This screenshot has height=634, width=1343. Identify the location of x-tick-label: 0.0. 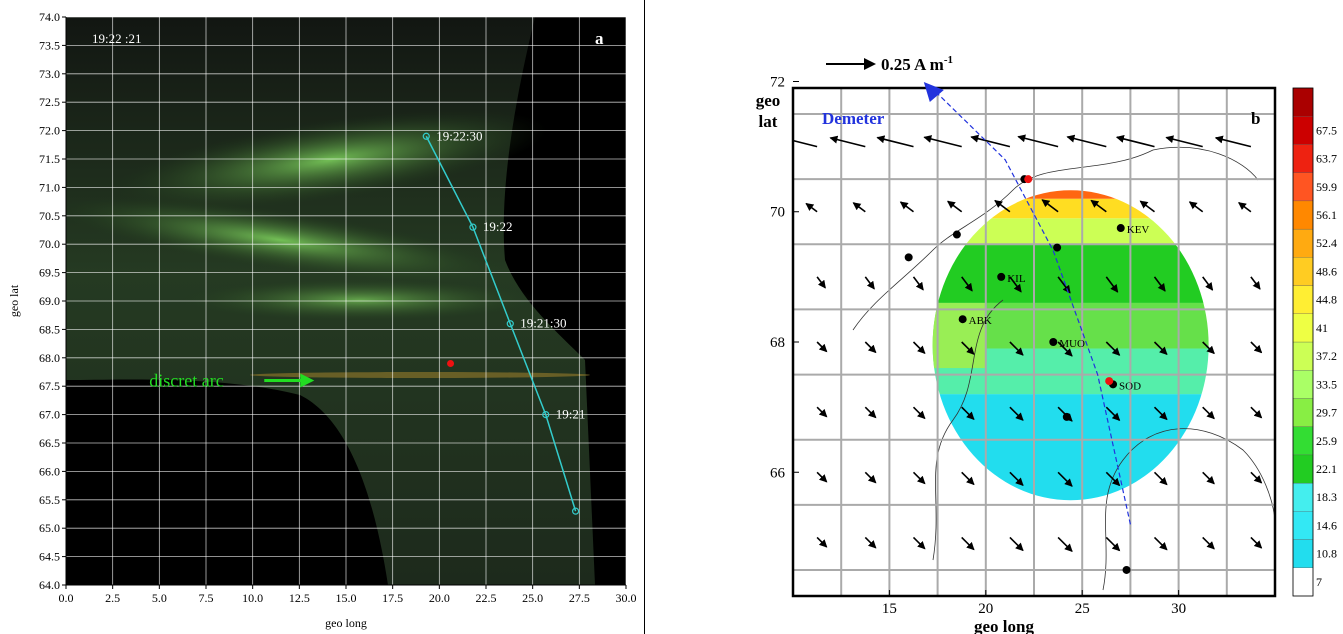
(66, 598).